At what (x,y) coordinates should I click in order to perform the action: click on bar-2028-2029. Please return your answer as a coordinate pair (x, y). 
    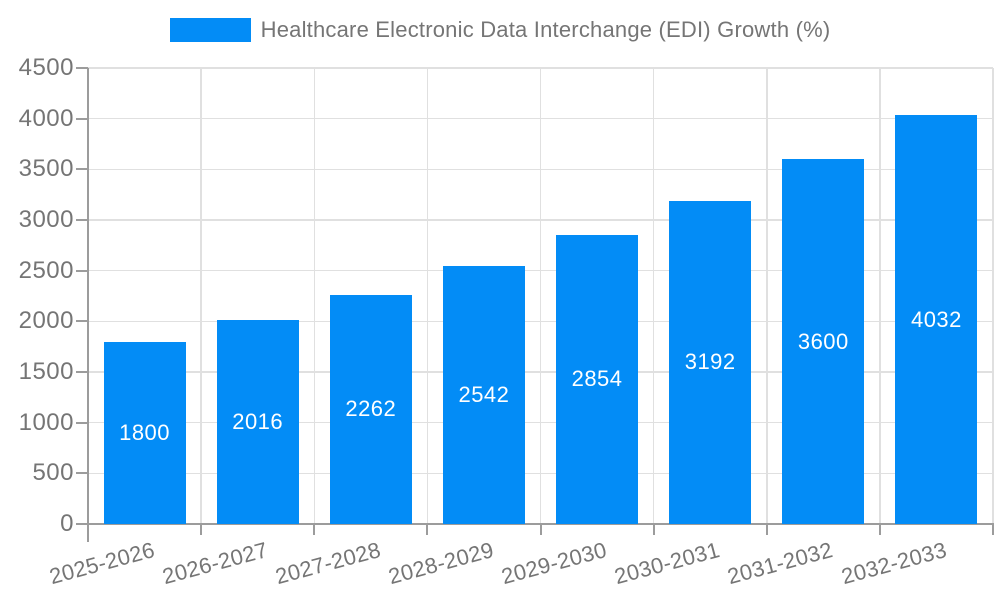
    Looking at the image, I should click on (483, 395).